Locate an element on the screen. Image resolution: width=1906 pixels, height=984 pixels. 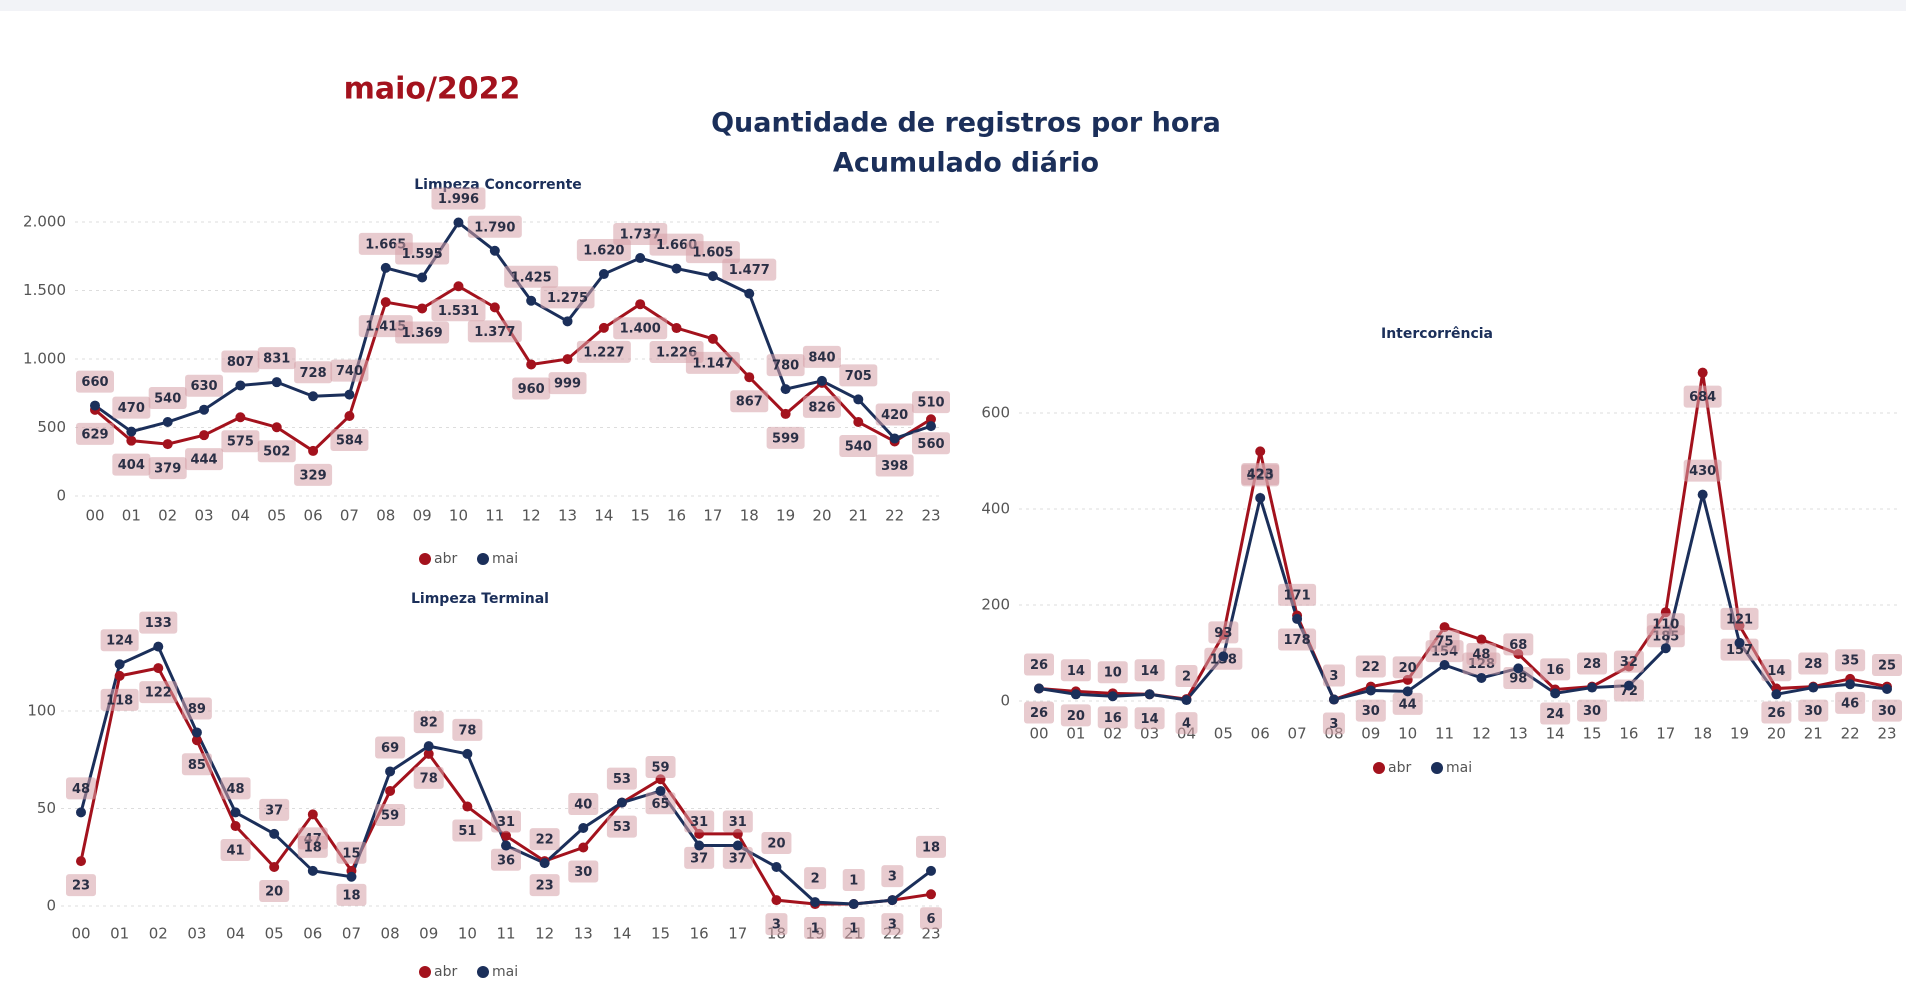
data-label: 705 is located at coordinates (858, 376).